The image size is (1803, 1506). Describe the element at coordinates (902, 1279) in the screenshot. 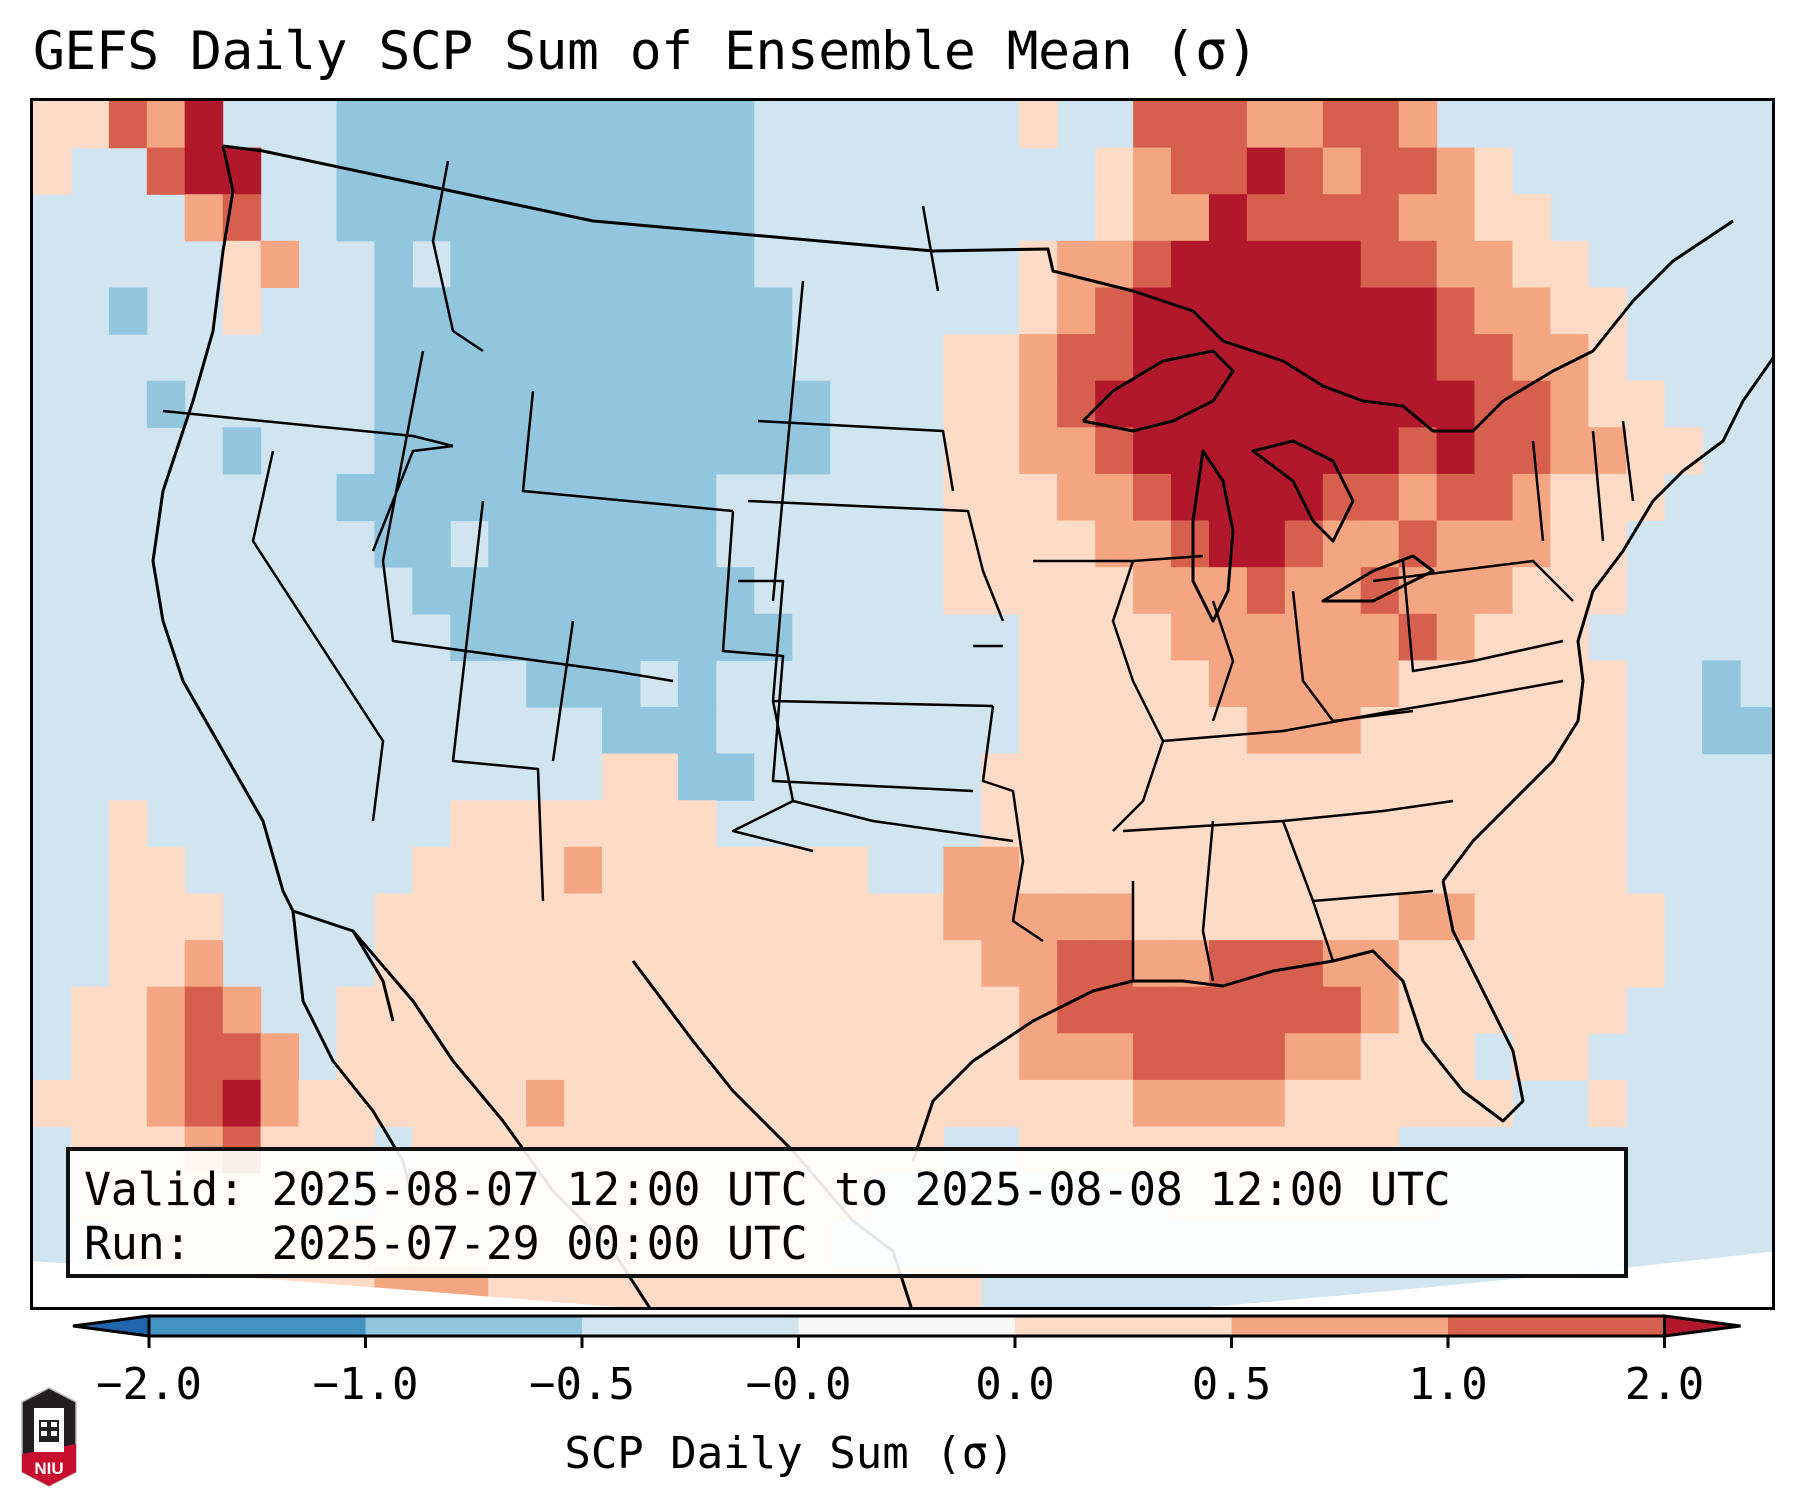

I see `projection-edge-bottom` at that location.